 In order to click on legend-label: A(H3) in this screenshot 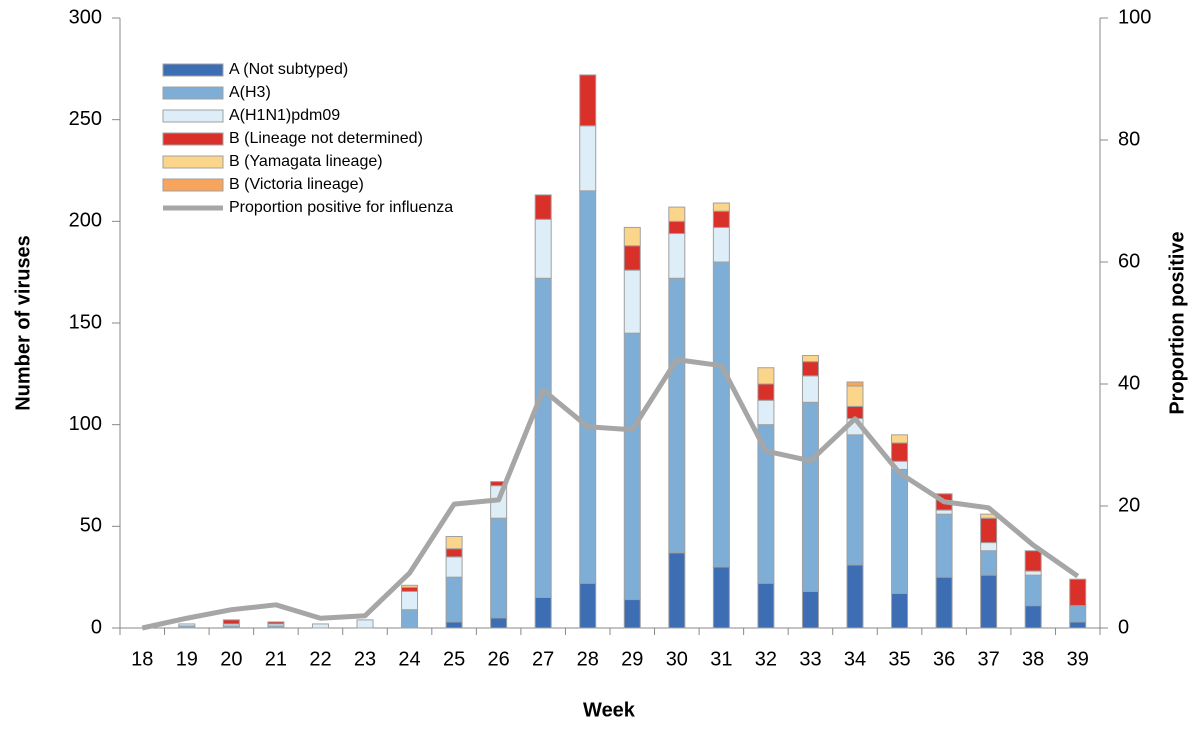, I will do `click(250, 92)`.